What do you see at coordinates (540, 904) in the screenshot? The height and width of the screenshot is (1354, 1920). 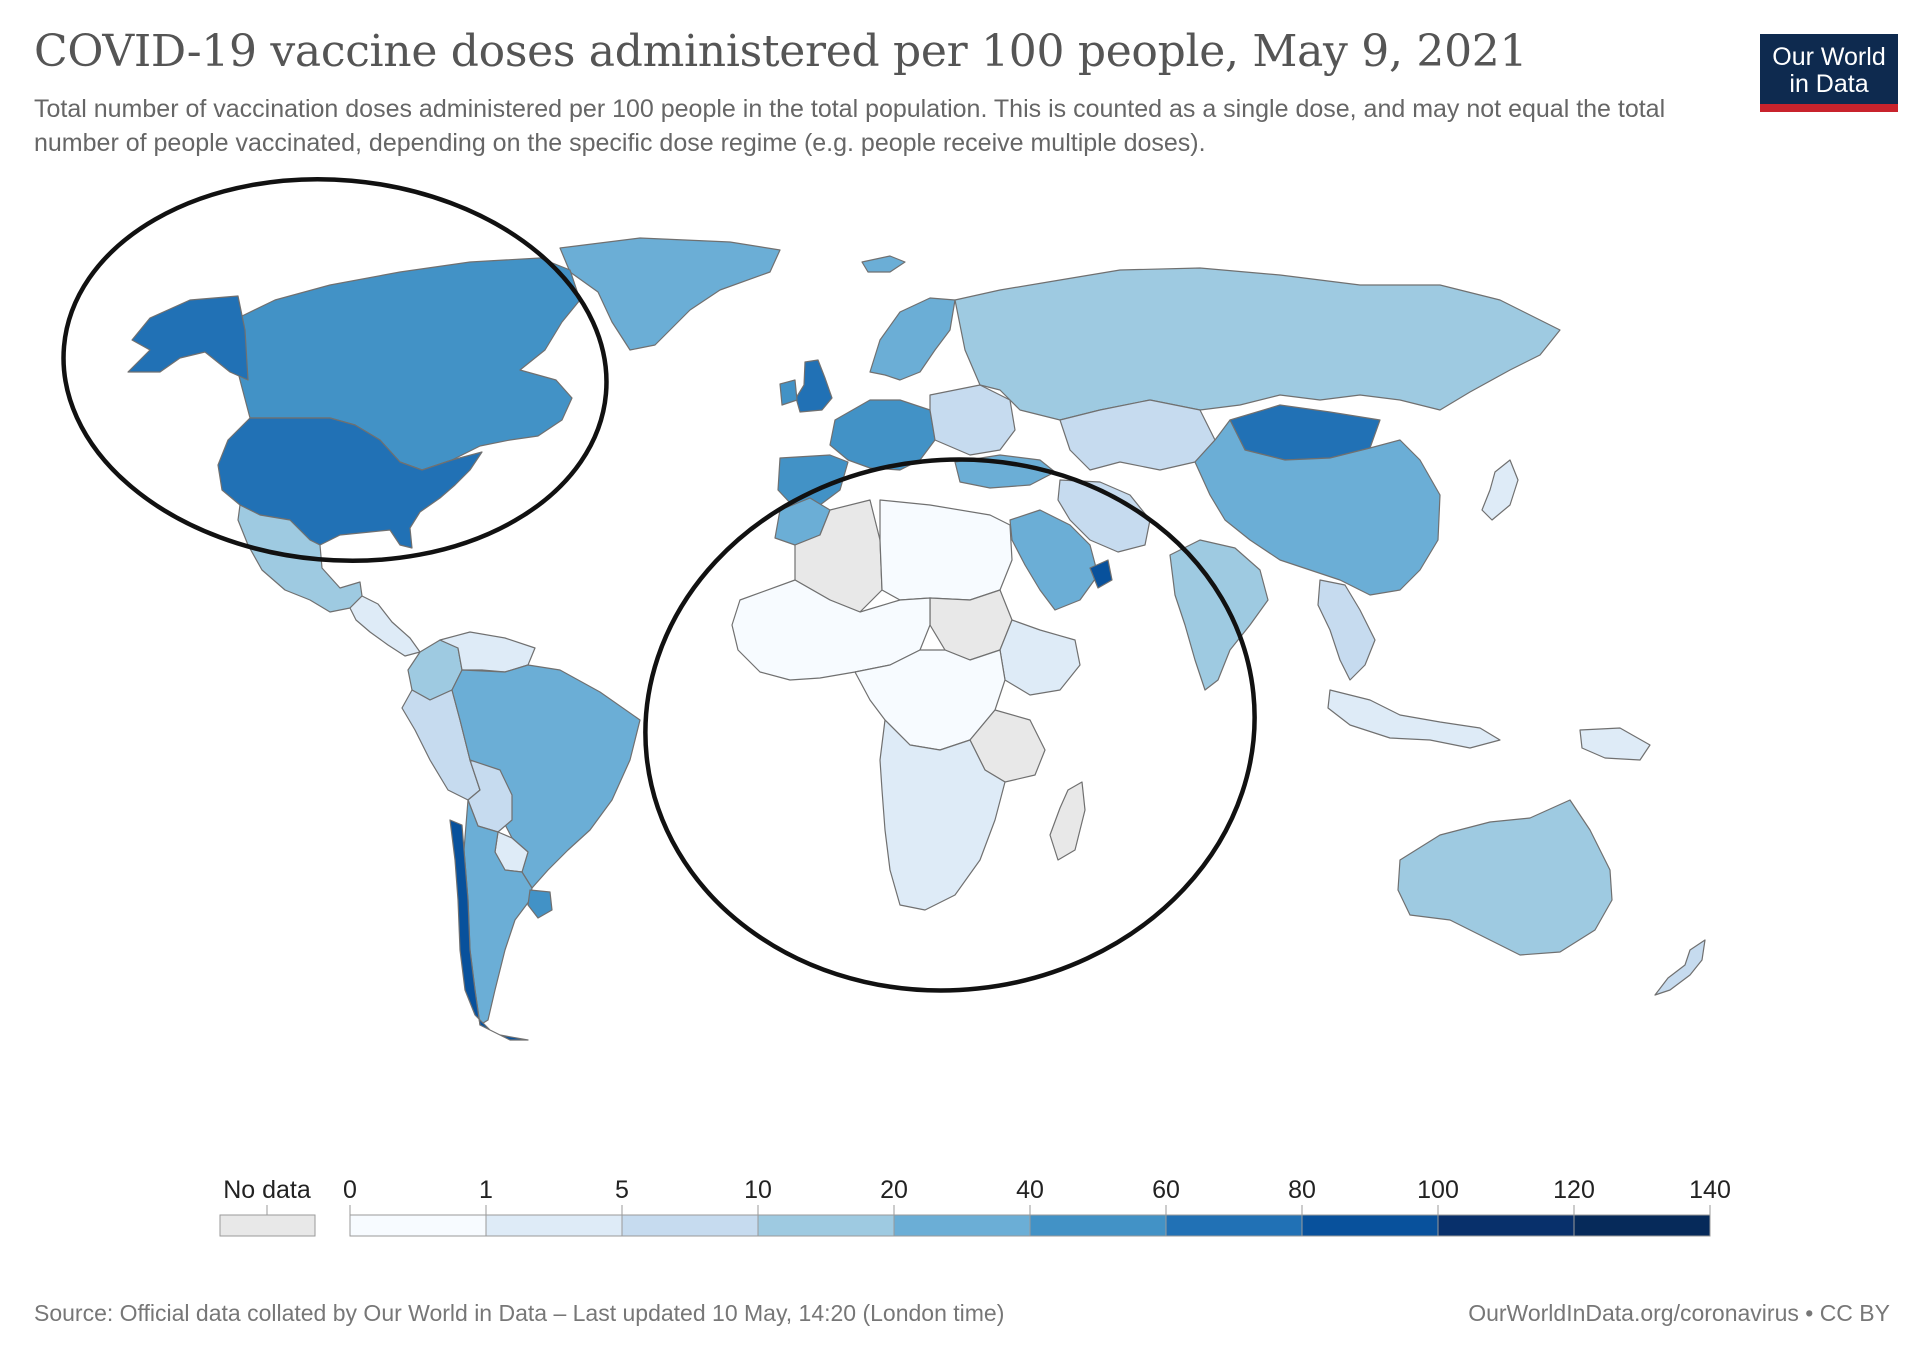 I see `region-uruguay` at bounding box center [540, 904].